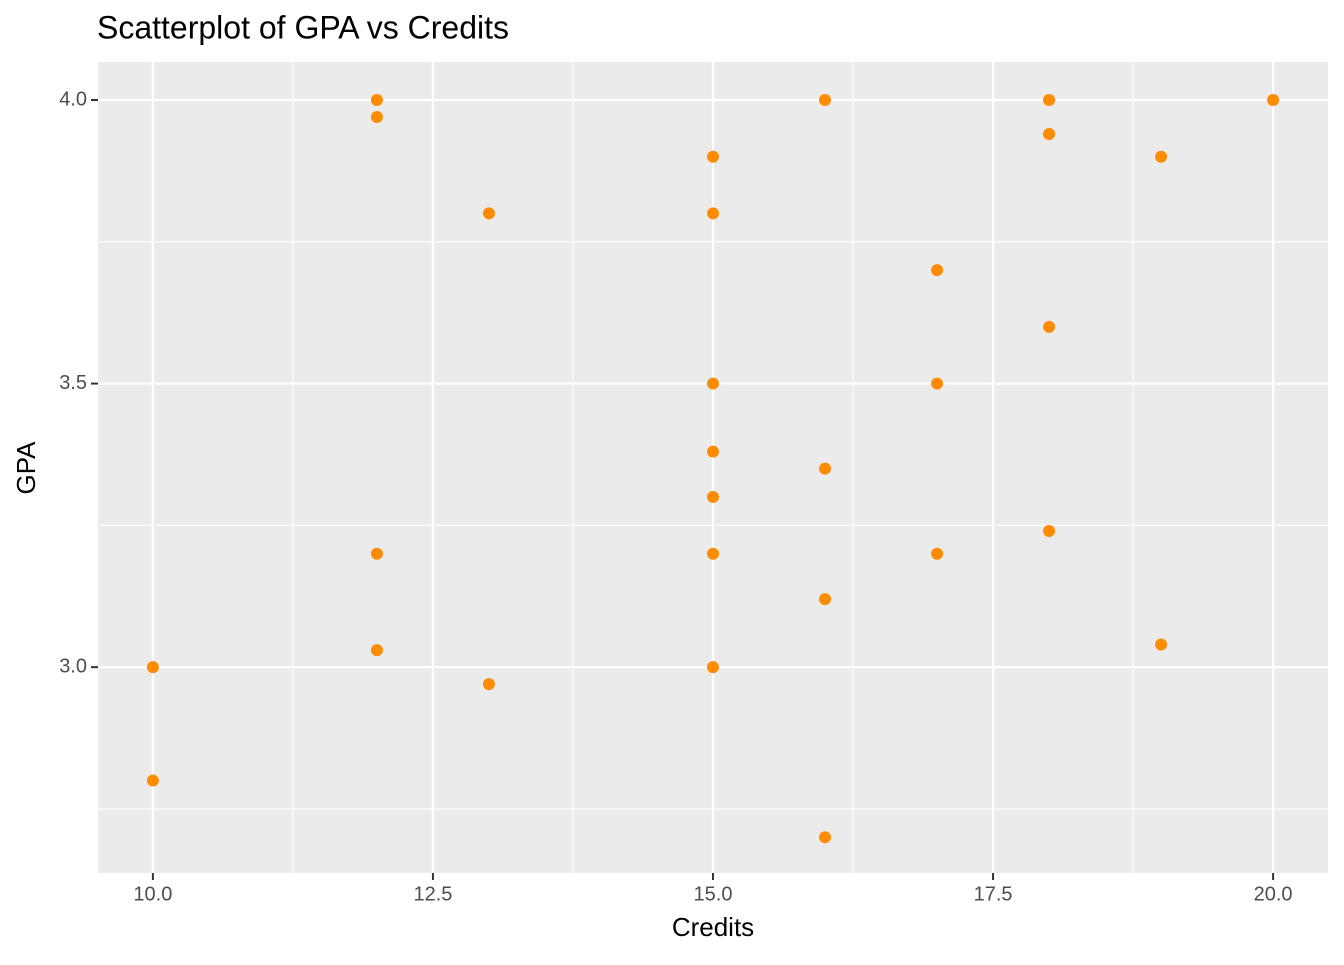 The height and width of the screenshot is (965, 1344). Describe the element at coordinates (26, 468) in the screenshot. I see `y-axis-title: GPA` at that location.